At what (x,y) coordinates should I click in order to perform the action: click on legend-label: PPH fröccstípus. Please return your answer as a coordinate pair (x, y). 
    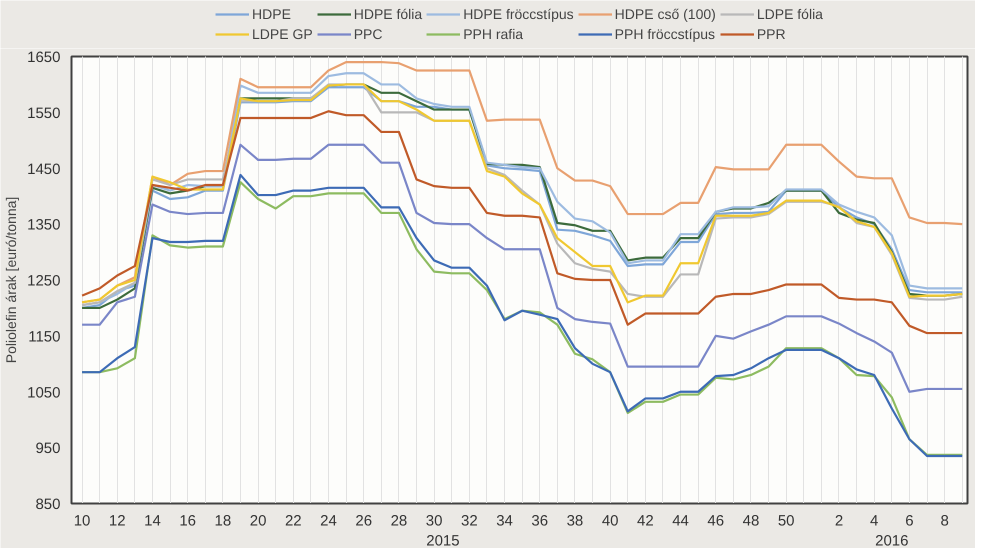
    Looking at the image, I should click on (665, 34).